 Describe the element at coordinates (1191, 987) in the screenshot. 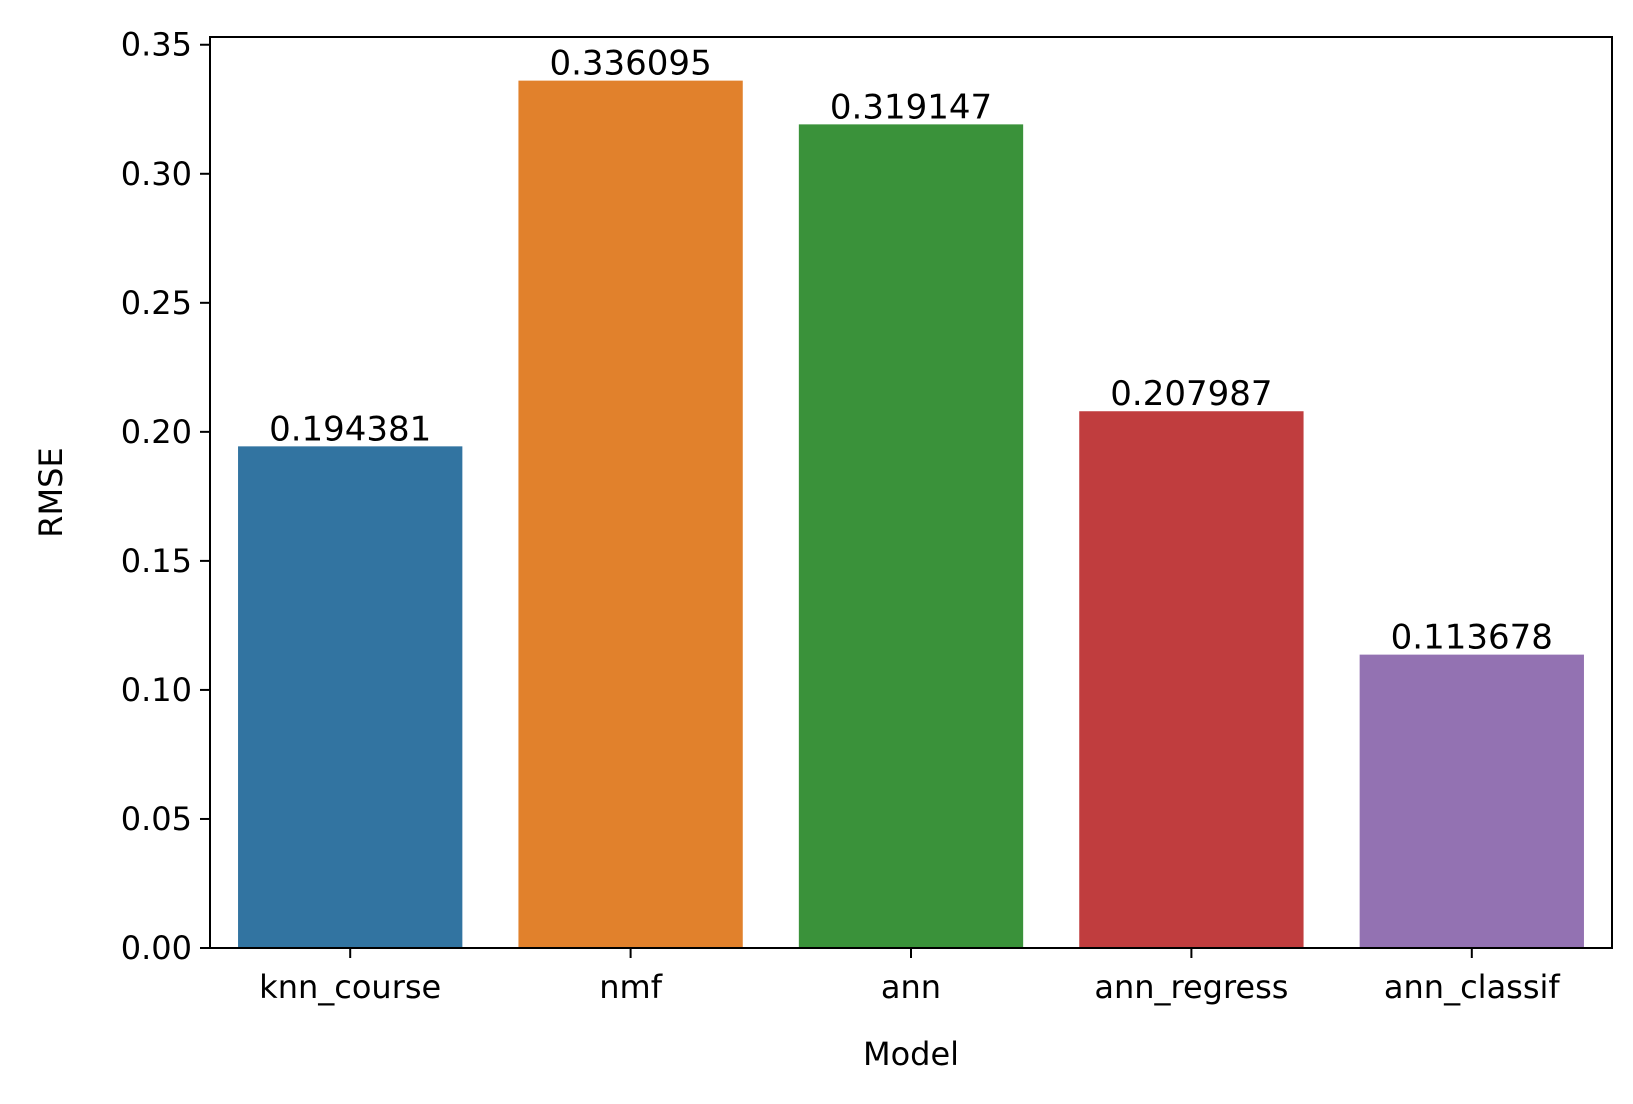

I see `x-tick-label: ann_regress` at that location.